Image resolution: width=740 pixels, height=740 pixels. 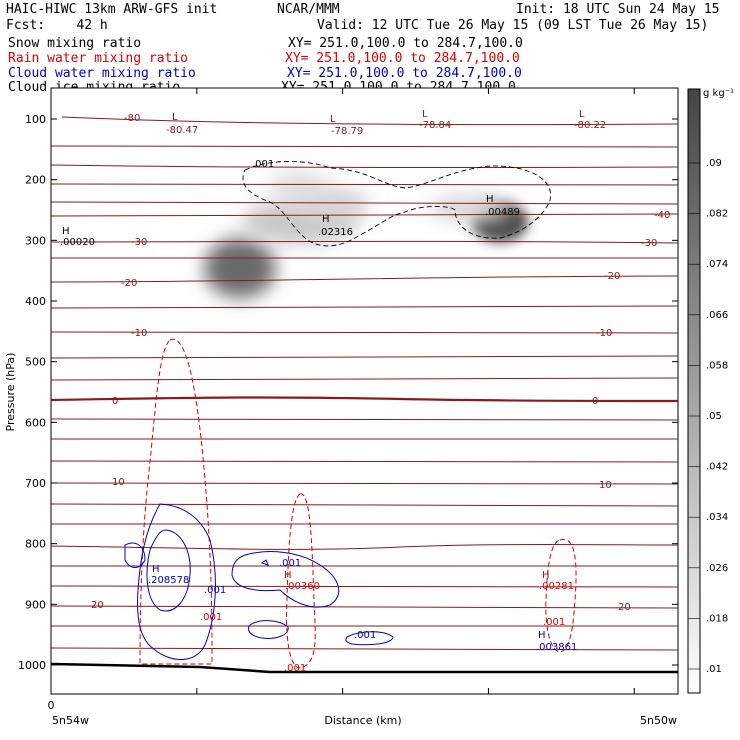 I want to click on colorbar-level-label: .018, so click(x=717, y=618).